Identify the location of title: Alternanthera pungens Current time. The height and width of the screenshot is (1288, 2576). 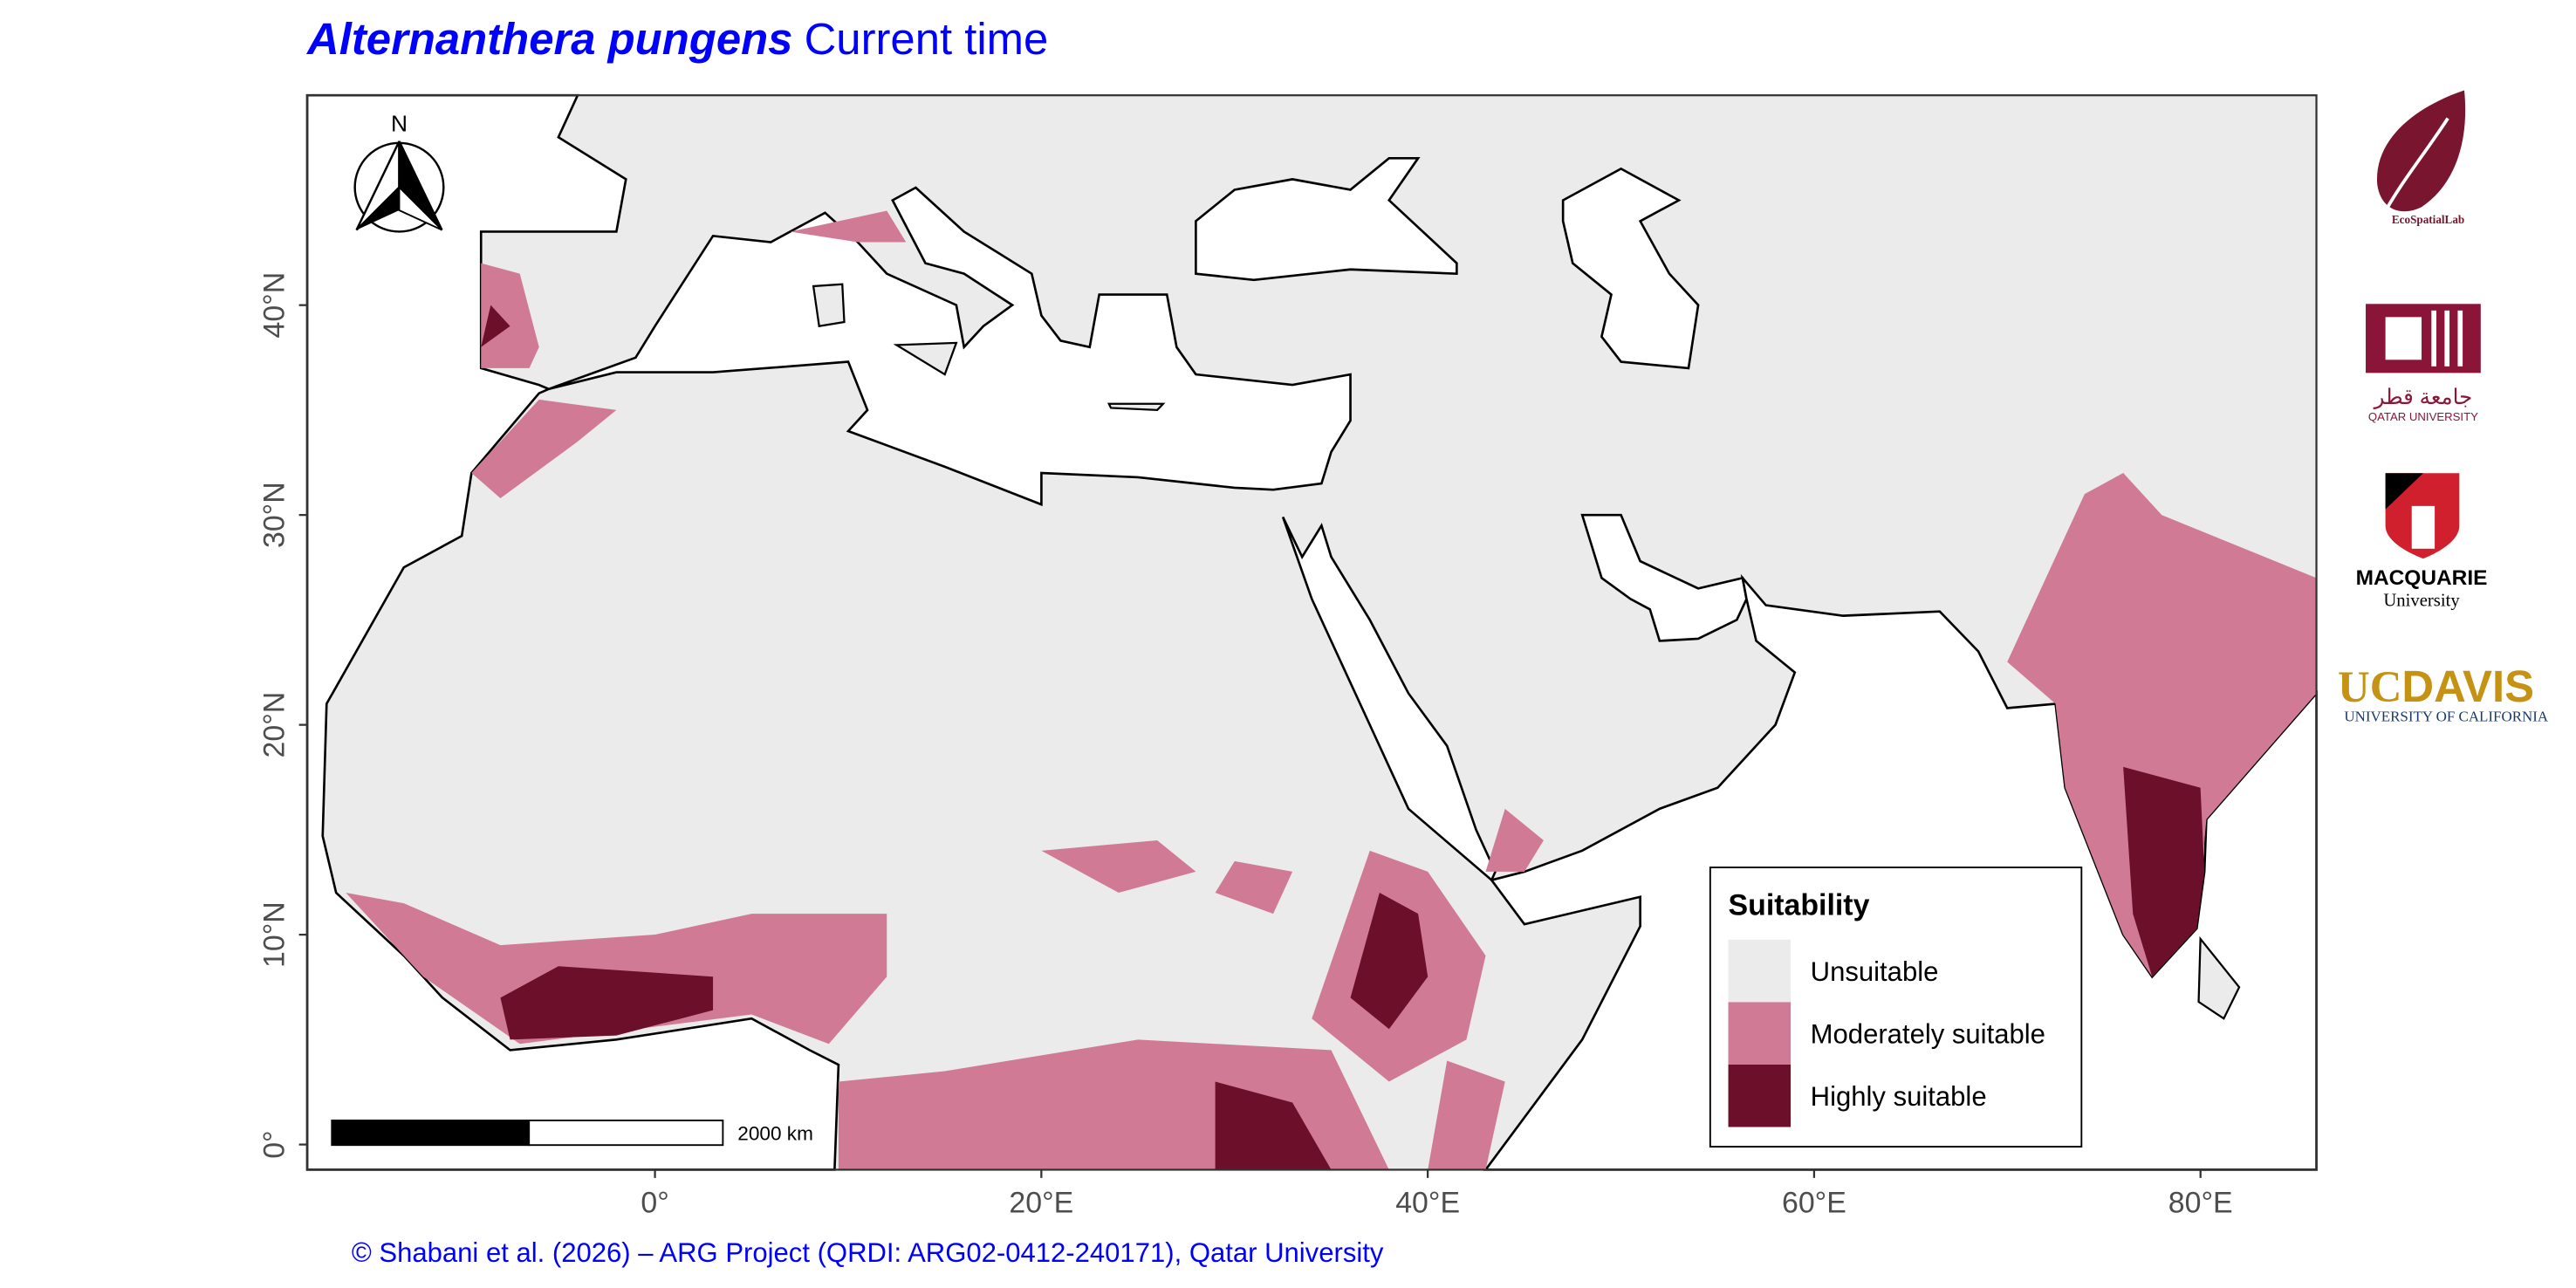
(676, 39).